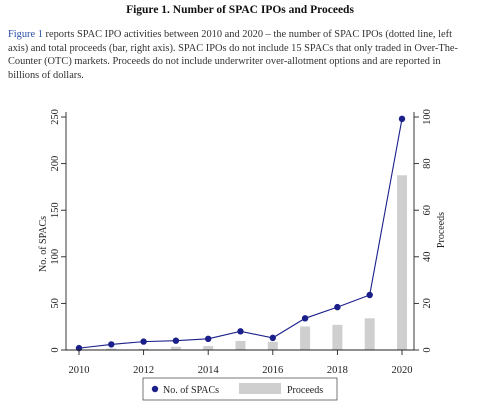  What do you see at coordinates (402, 370) in the screenshot?
I see `x-axis-tick-label: 2020` at bounding box center [402, 370].